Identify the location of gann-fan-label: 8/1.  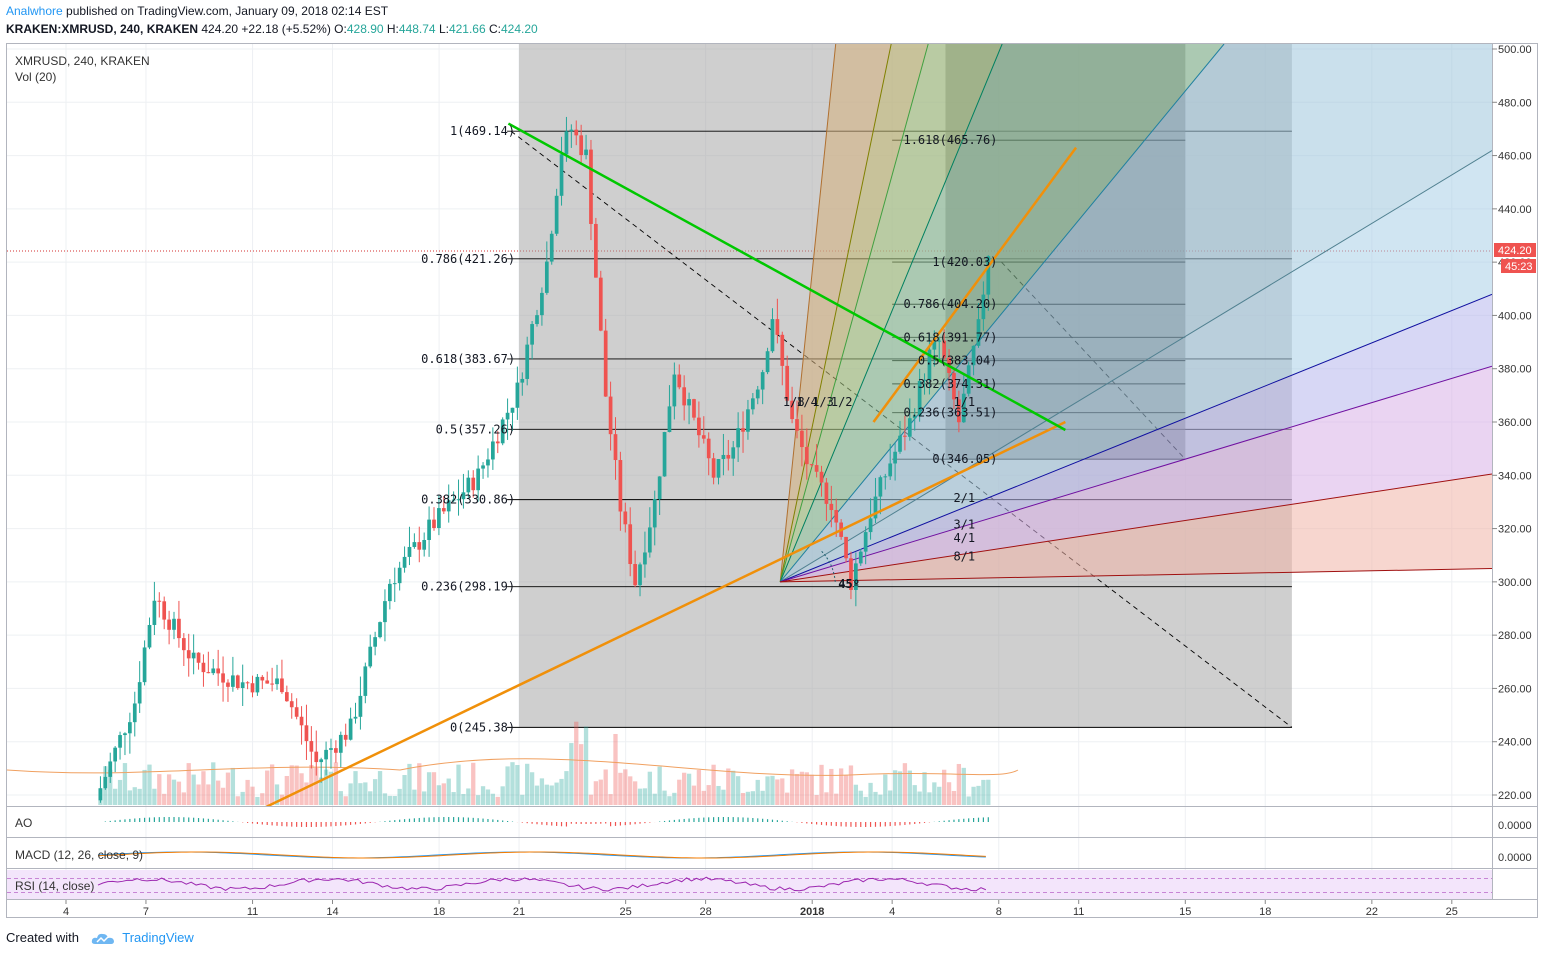
(964, 557).